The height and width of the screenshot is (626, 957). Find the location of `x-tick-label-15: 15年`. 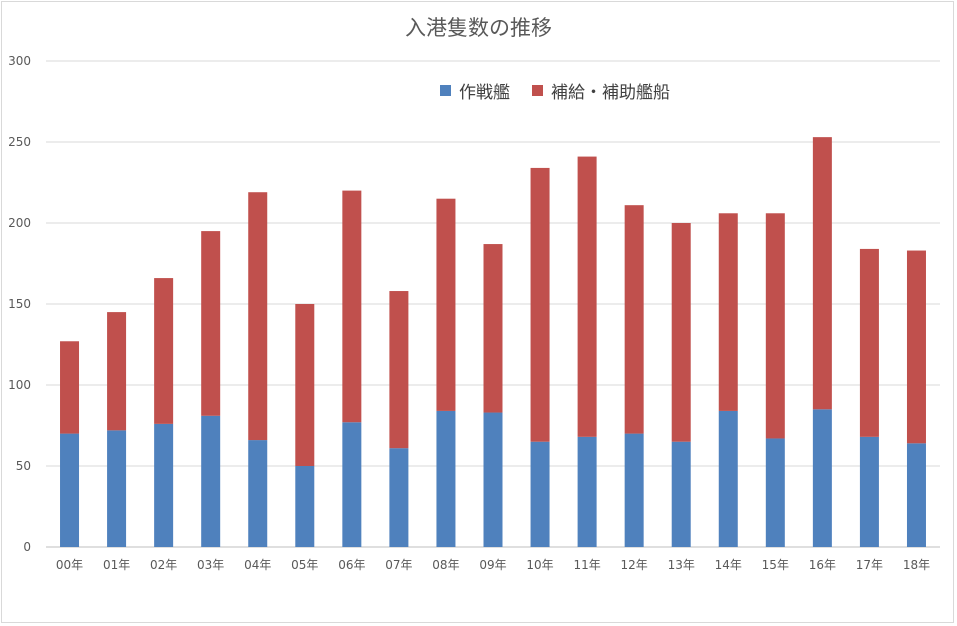

x-tick-label-15: 15年 is located at coordinates (775, 565).